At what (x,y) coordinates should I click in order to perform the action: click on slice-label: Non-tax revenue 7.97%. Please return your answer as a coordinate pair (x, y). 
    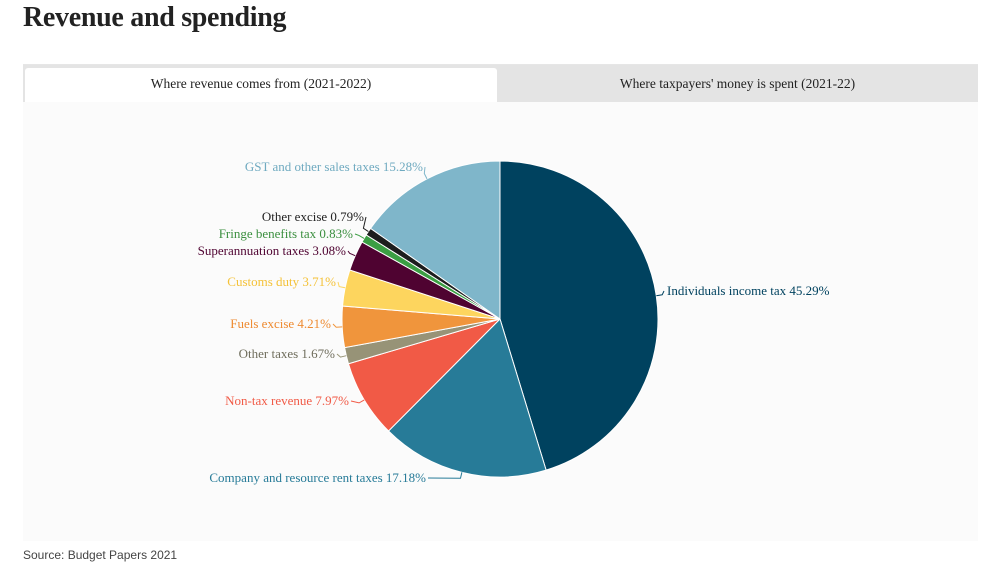
    Looking at the image, I should click on (287, 400).